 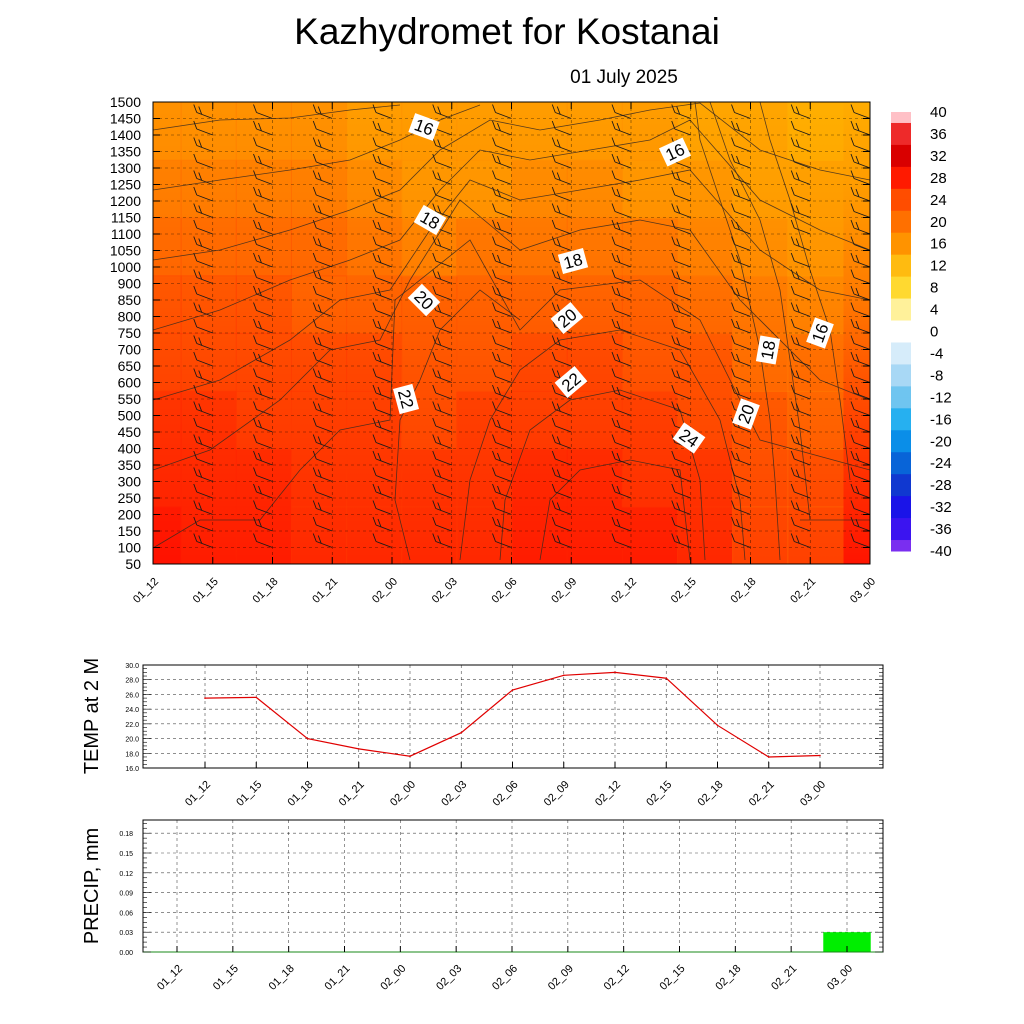 What do you see at coordinates (711, 794) in the screenshot?
I see `x-tick-label: 02_18` at bounding box center [711, 794].